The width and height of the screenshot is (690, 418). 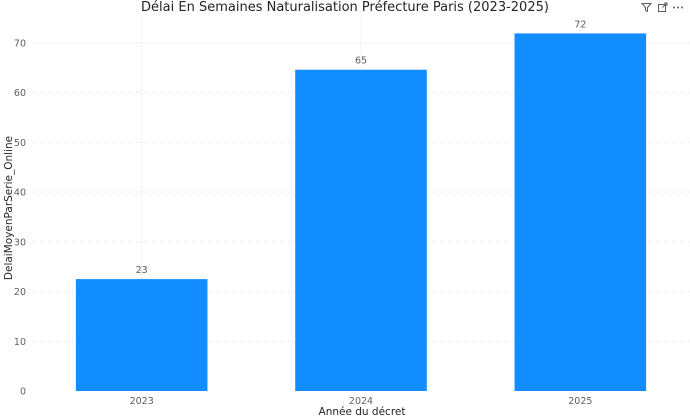 What do you see at coordinates (20, 193) in the screenshot?
I see `y-tick-label: 40` at bounding box center [20, 193].